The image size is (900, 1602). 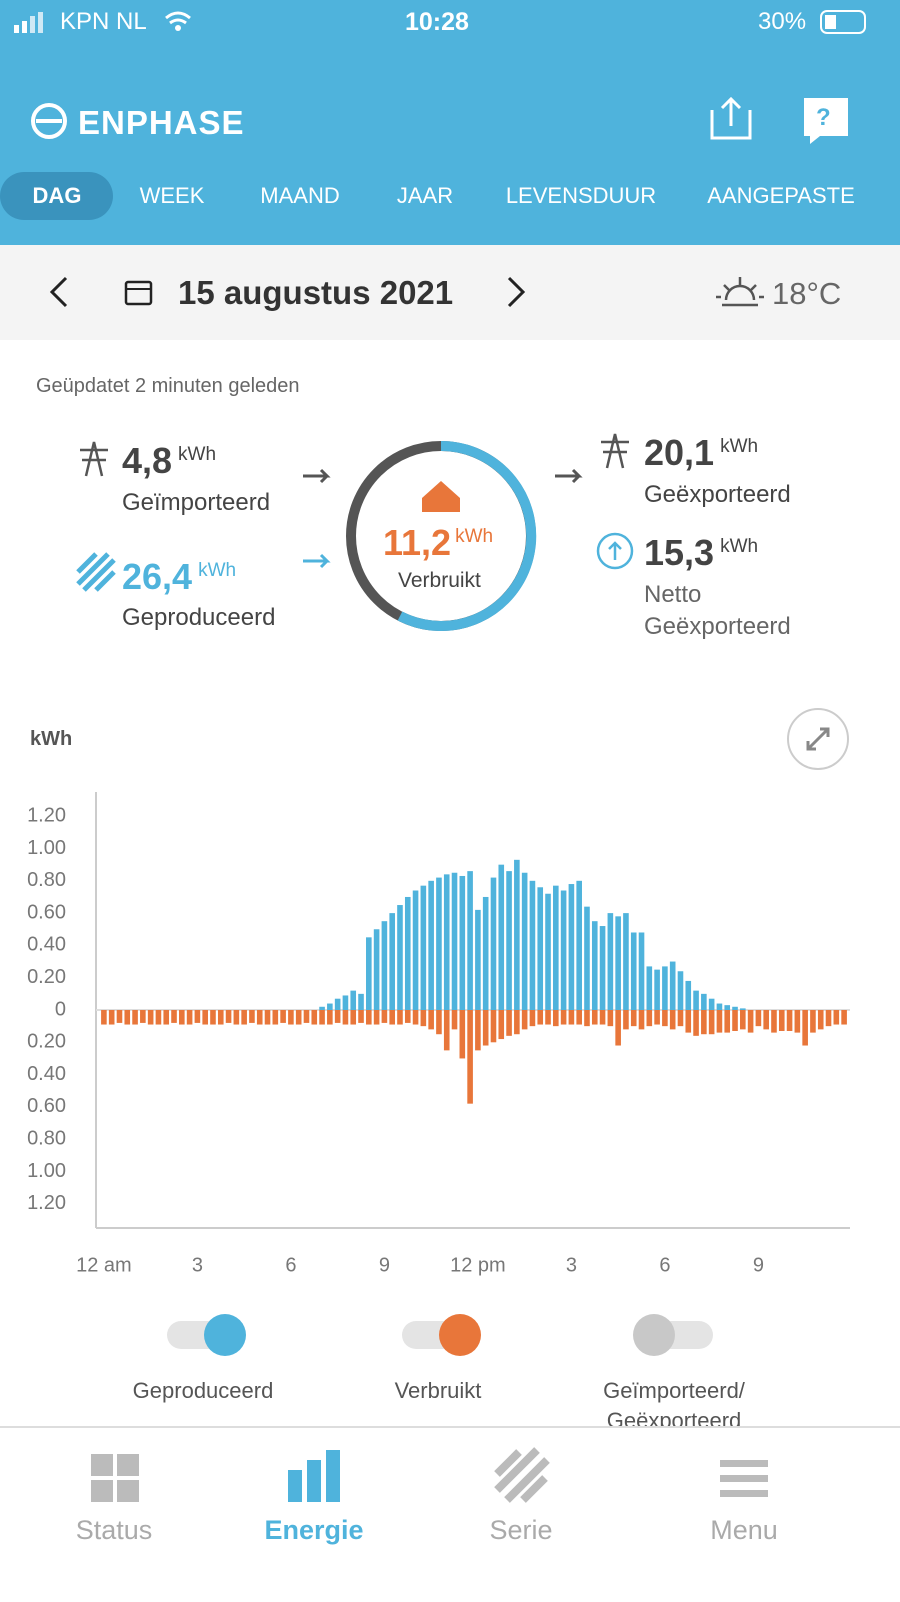 I want to click on unit: kWh, so click(x=474, y=536).